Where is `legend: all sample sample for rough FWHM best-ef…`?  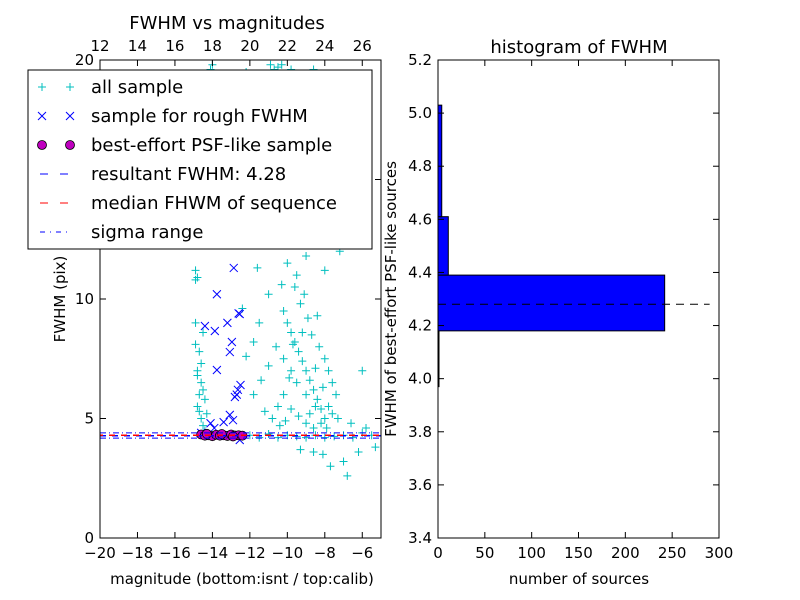
legend: all sample sample for rough FWHM best-ef… is located at coordinates (200, 159).